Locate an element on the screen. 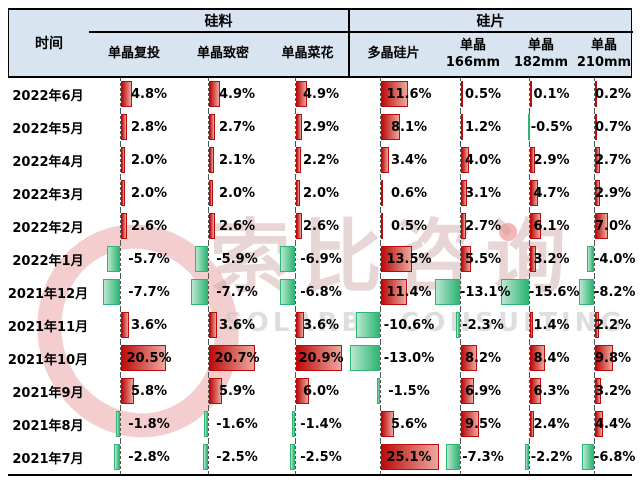 This screenshot has width=640, height=487. value-label: 0.1% is located at coordinates (551, 94).